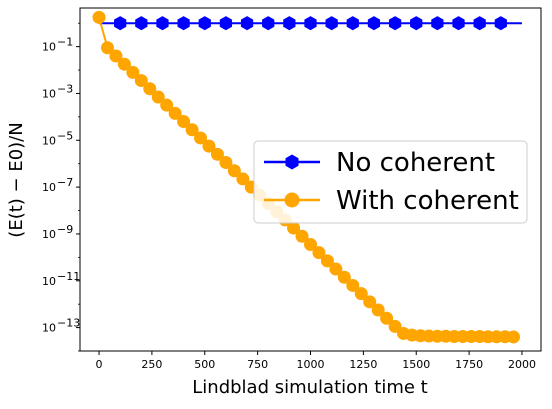 This screenshot has height=409, width=552. What do you see at coordinates (151, 364) in the screenshot?
I see `x-tick-label: 250` at bounding box center [151, 364].